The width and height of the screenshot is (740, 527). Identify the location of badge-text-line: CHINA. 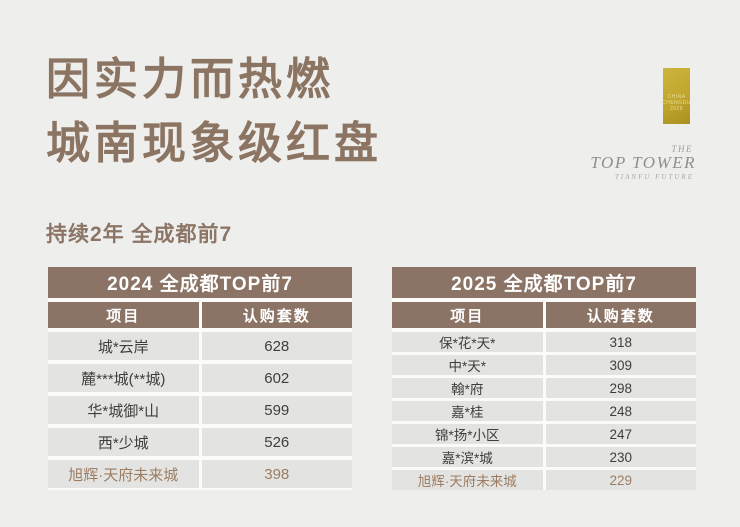
(676, 97).